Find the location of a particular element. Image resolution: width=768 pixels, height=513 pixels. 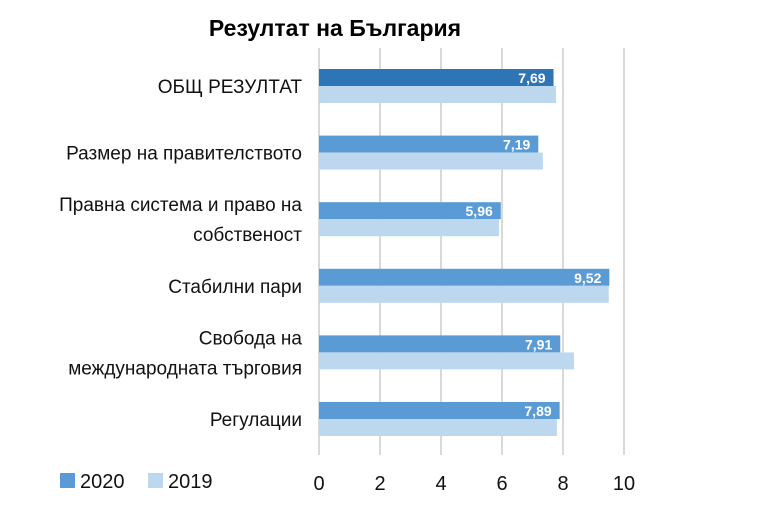

category-label: Регулации is located at coordinates (256, 420).